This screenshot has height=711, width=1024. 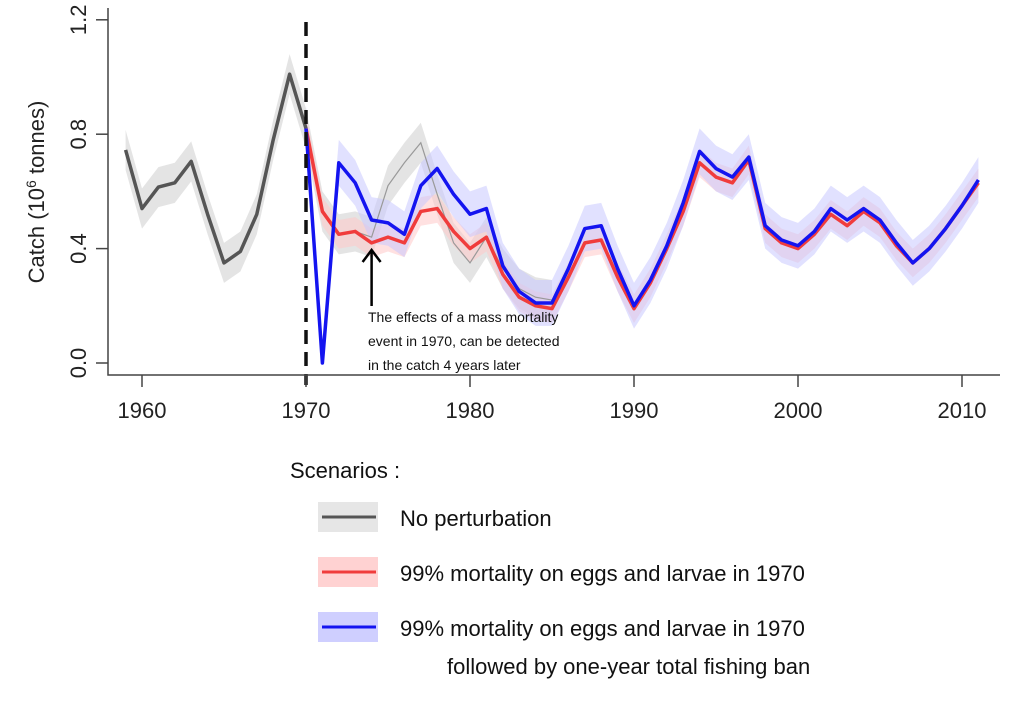 What do you see at coordinates (634, 410) in the screenshot?
I see `x-tick-label: 1990` at bounding box center [634, 410].